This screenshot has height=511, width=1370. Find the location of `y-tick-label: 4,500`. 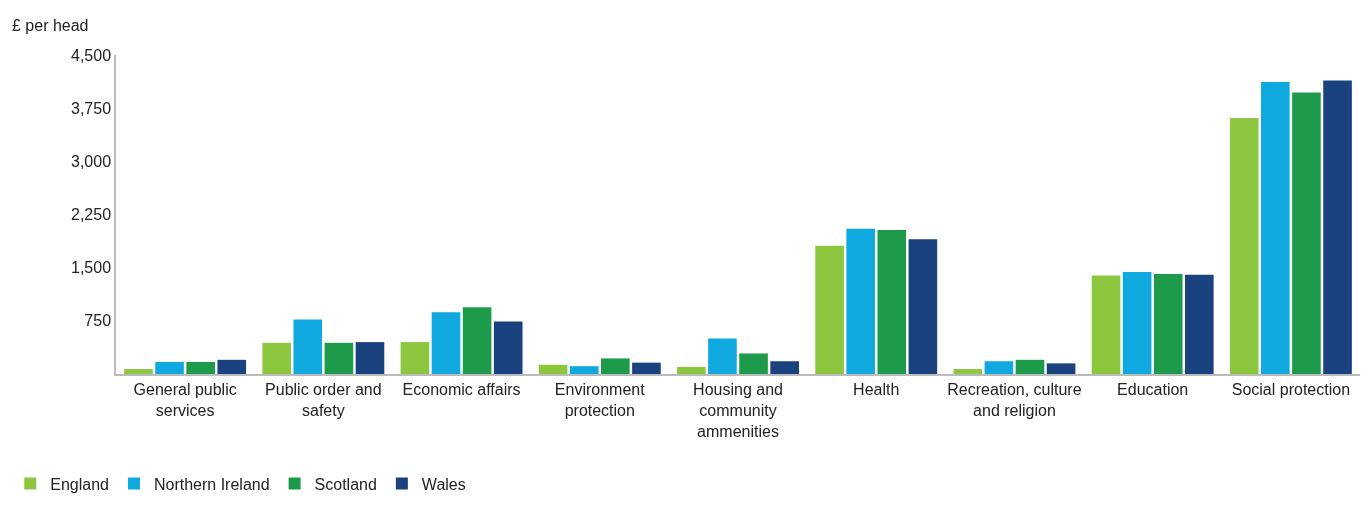

y-tick-label: 4,500 is located at coordinates (91, 55).